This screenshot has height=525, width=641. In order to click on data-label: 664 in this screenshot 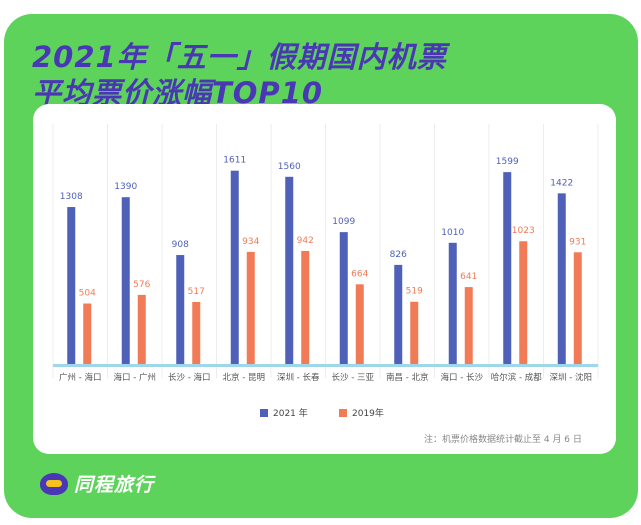, I will do `click(359, 274)`.